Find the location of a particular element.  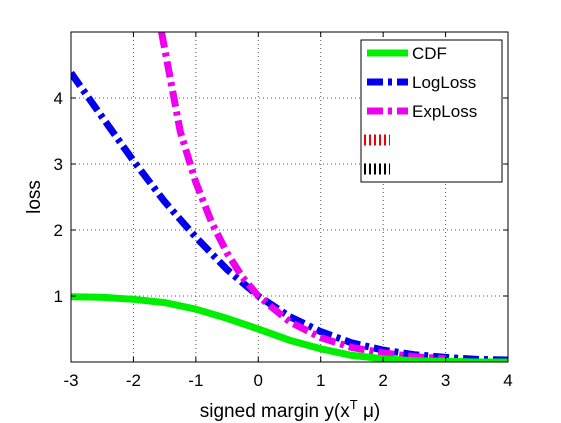

legend: CDF LogLoss ExpLoss is located at coordinates (431, 111).